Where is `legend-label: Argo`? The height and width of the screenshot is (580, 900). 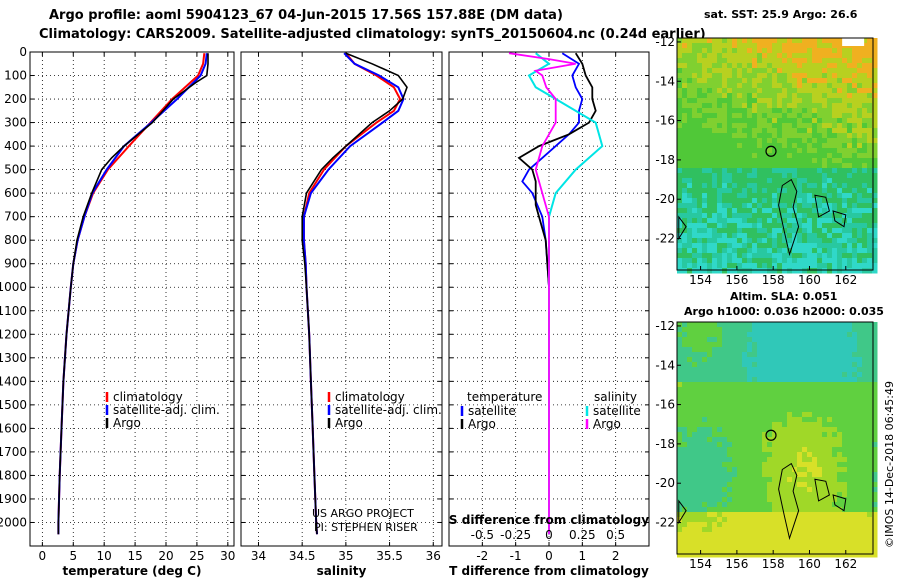 legend-label: Argo is located at coordinates (482, 424).